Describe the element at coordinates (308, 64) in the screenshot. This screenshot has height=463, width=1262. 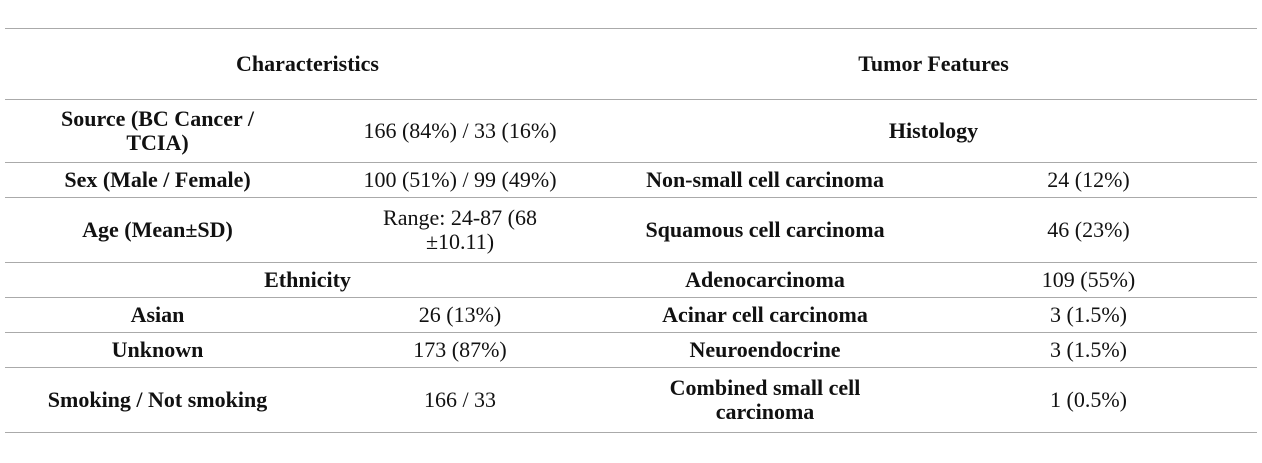
I see `header-cell: Characteristics` at that location.